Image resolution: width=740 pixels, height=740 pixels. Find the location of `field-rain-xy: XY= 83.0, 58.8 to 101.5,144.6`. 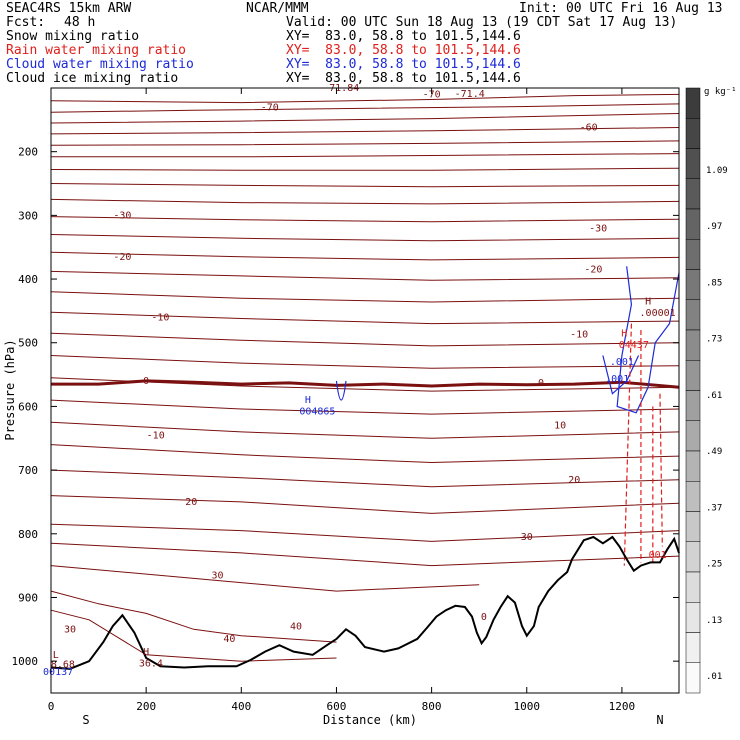

field-rain-xy: XY= 83.0, 58.8 to 101.5,144.6 is located at coordinates (403, 50).